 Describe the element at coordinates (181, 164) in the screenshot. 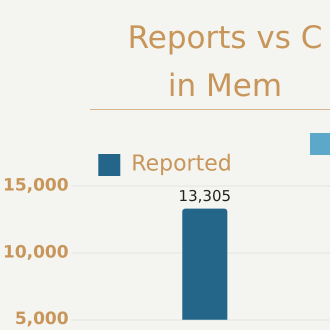

I see `legend-label: Reported` at that location.